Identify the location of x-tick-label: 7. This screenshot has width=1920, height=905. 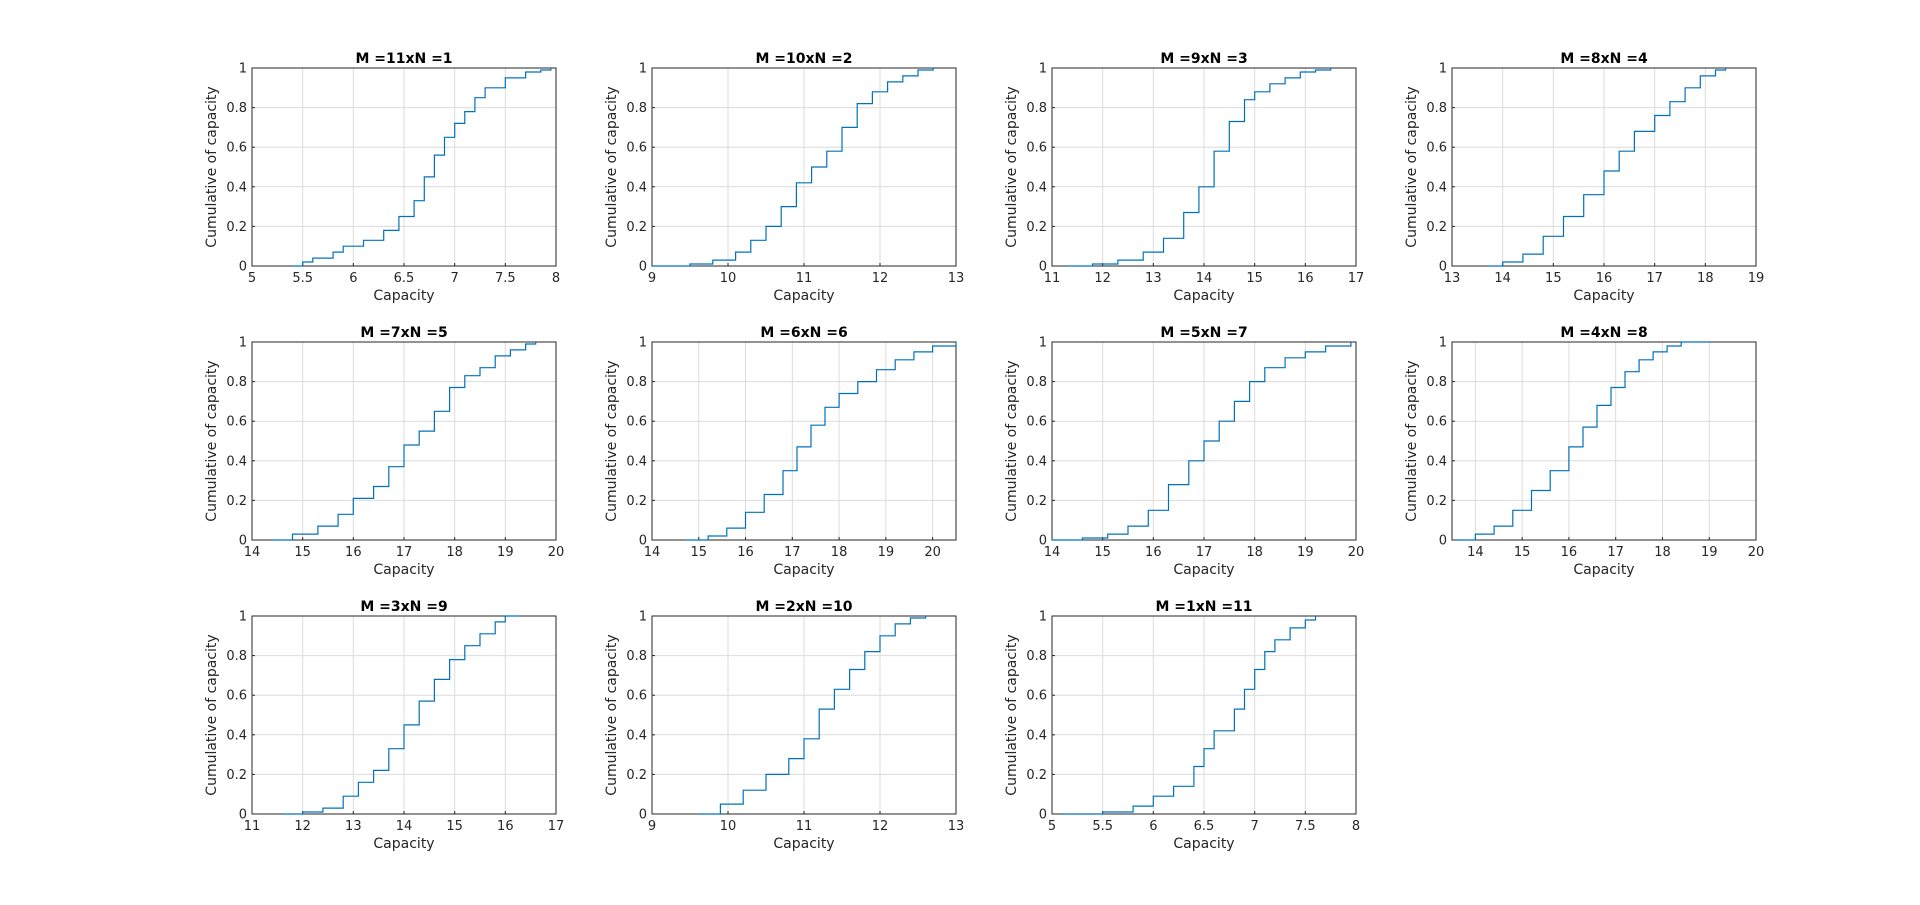
(1255, 826).